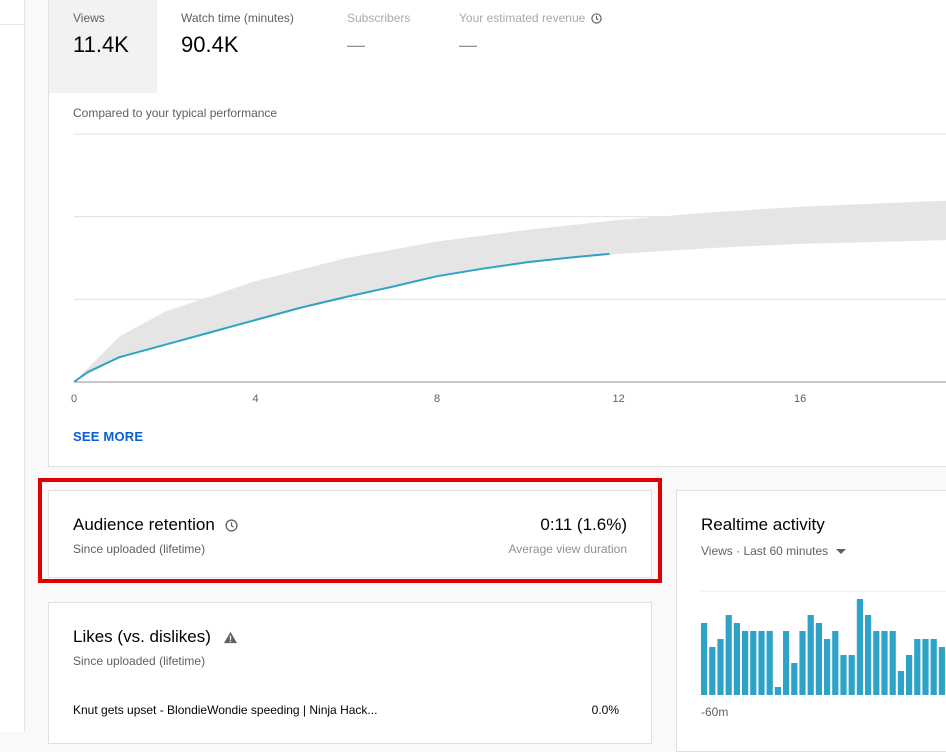  What do you see at coordinates (841, 551) in the screenshot?
I see `caret-down-icon` at bounding box center [841, 551].